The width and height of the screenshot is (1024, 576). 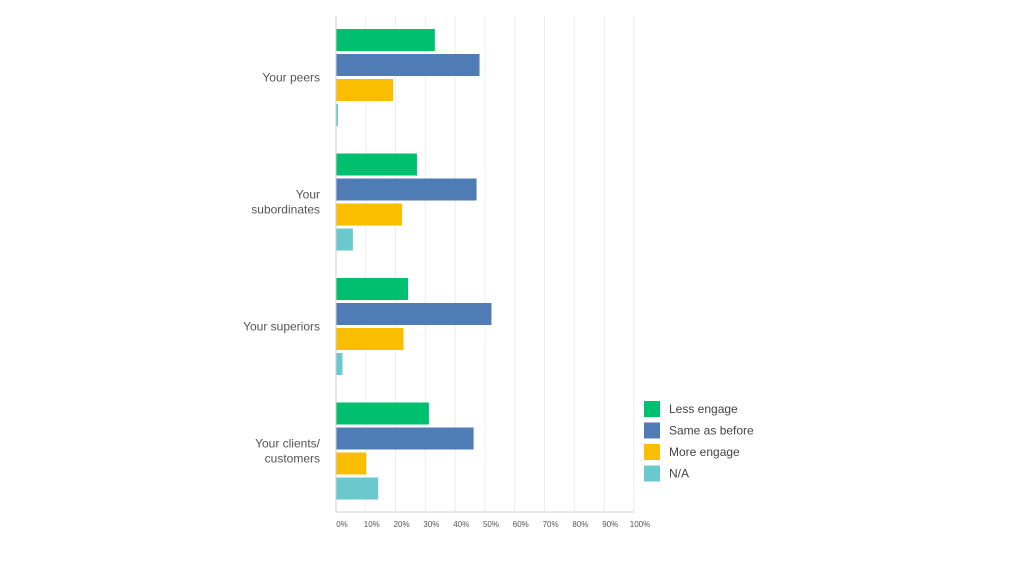 I want to click on x-tick-label: 90%, so click(x=610, y=524).